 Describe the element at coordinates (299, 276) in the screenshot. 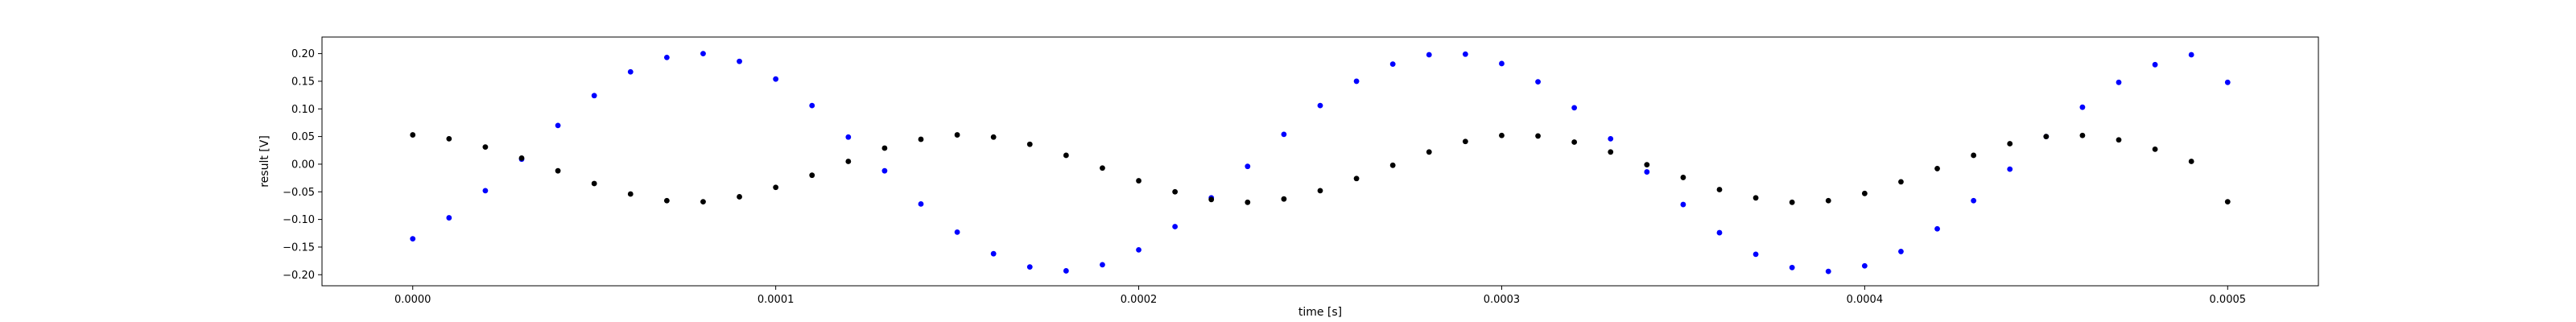

I see `y-tick-label: −0.20` at that location.